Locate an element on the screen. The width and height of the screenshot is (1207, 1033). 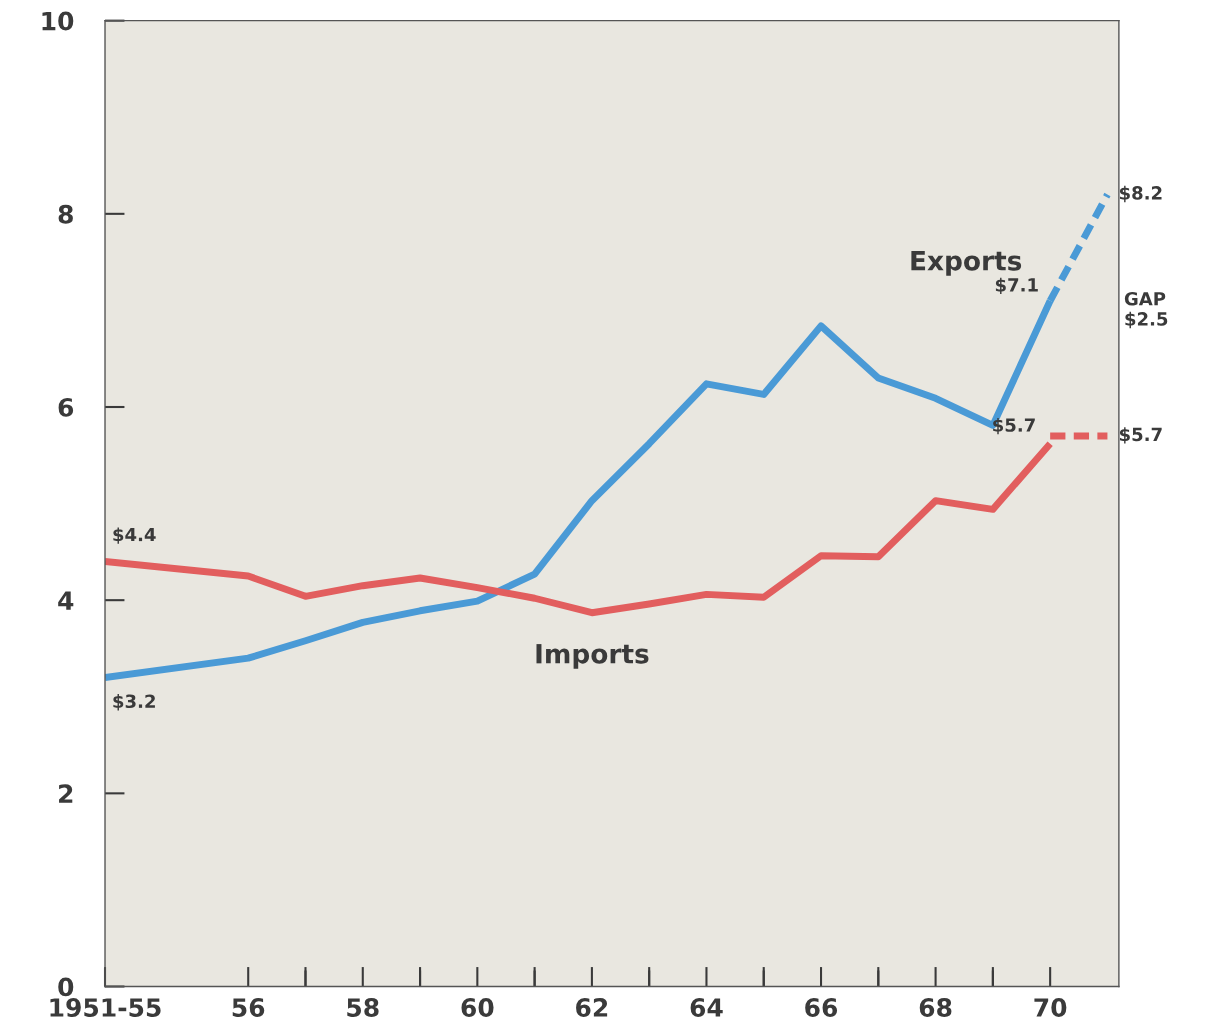
series-label: Imports is located at coordinates (592, 656).